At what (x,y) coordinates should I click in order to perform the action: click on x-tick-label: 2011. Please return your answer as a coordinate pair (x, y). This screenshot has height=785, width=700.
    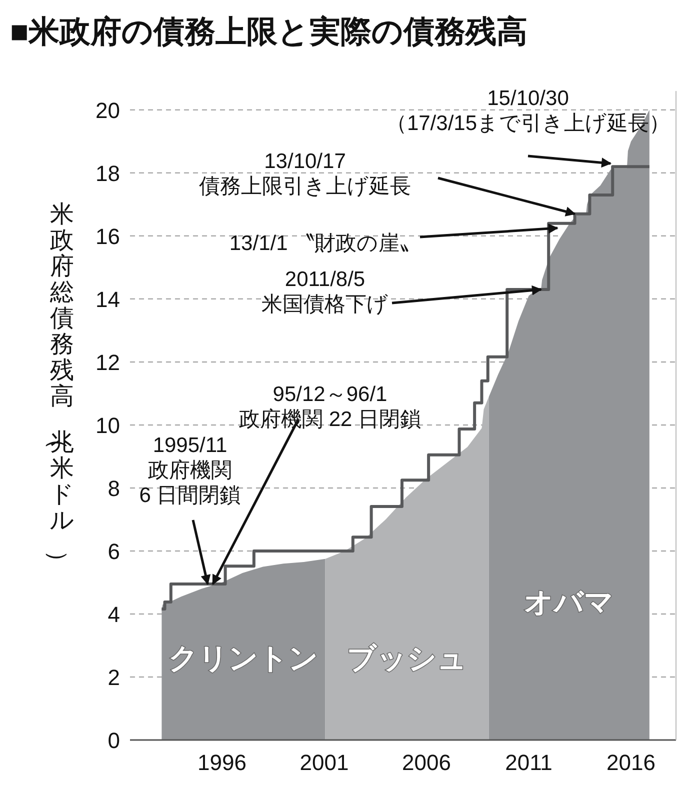
    Looking at the image, I should click on (528, 762).